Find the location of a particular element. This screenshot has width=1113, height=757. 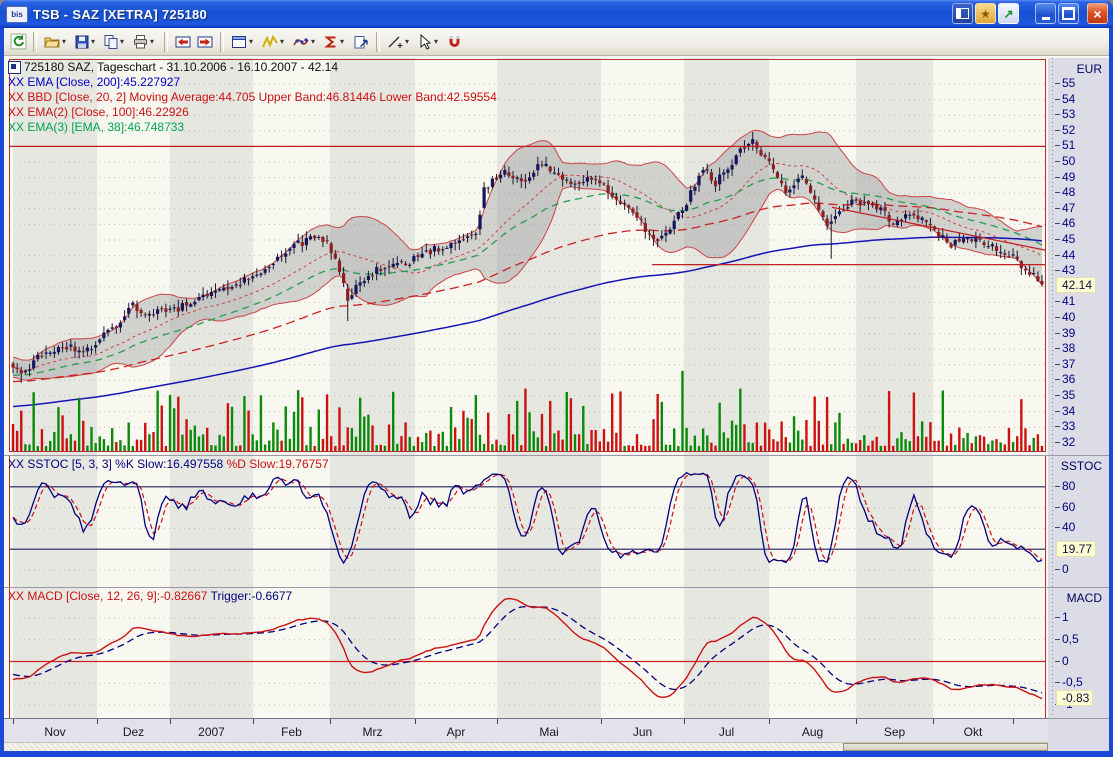

legend-text: XX SSTOC [5, 3, 3] %K Slow:16.497558 is located at coordinates (117, 464).